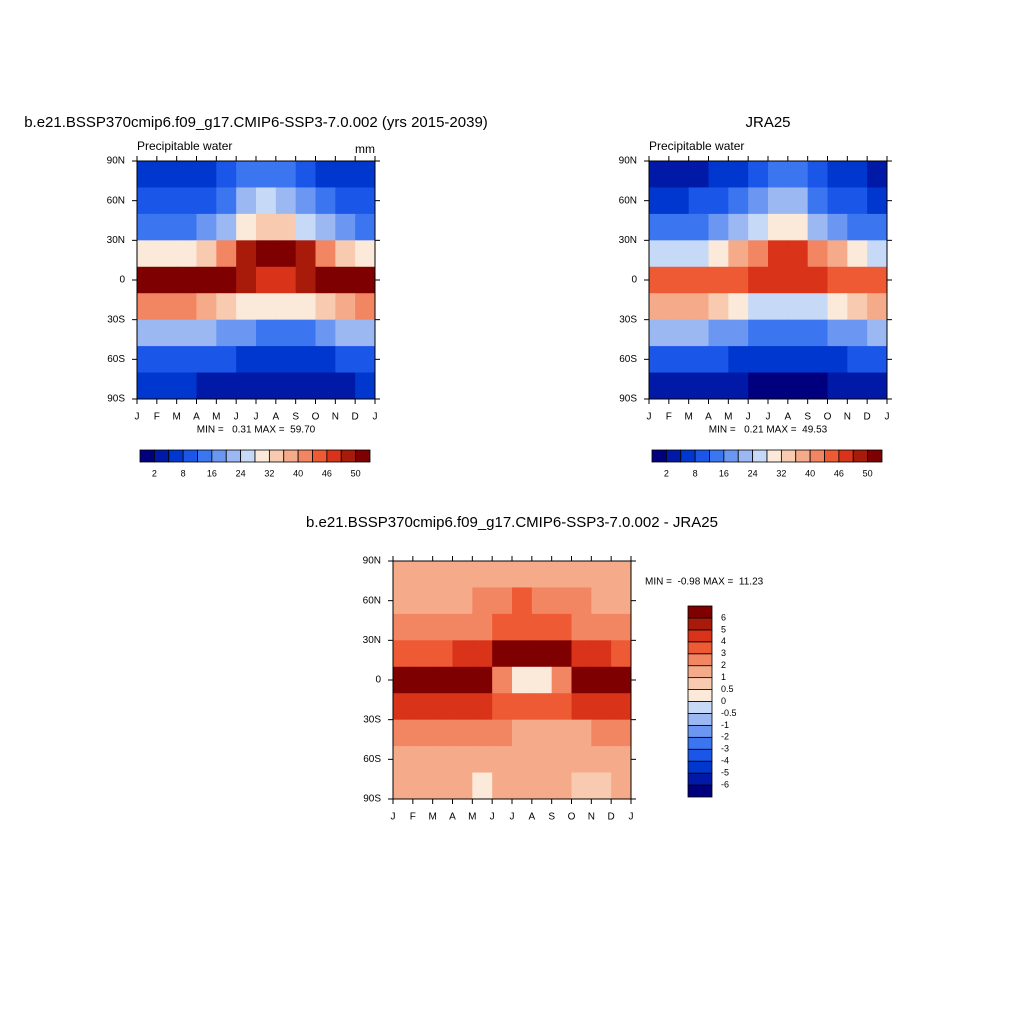  I want to click on colorbar-label: 4, so click(723, 641).